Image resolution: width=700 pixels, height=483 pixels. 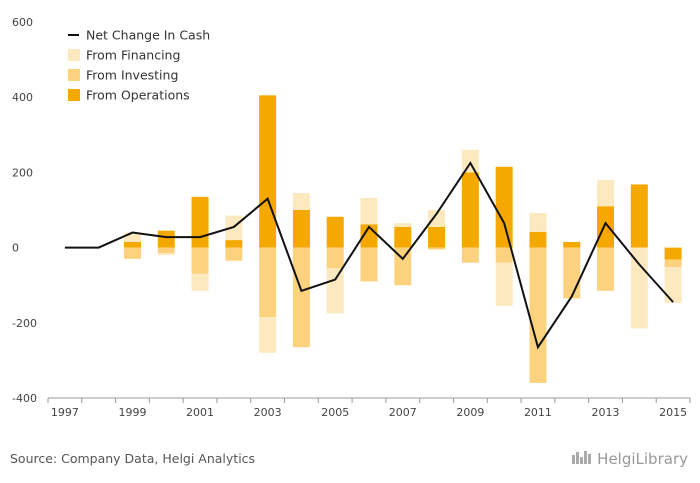 What do you see at coordinates (437, 218) in the screenshot?
I see `bar-from-financing-2008` at bounding box center [437, 218].